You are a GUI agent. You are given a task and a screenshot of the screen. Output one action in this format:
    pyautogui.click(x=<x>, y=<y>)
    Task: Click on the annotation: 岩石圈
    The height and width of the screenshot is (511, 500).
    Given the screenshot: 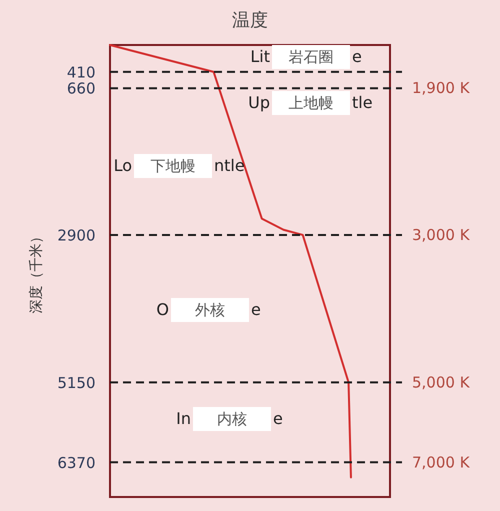 What is the action you would take?
    pyautogui.click(x=311, y=57)
    